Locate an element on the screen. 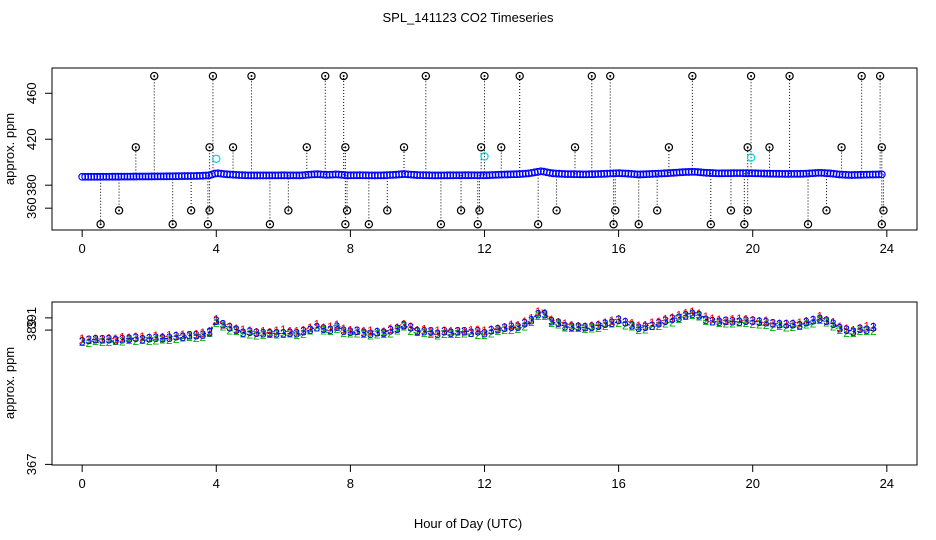  x-tick-label: 24 is located at coordinates (887, 483).